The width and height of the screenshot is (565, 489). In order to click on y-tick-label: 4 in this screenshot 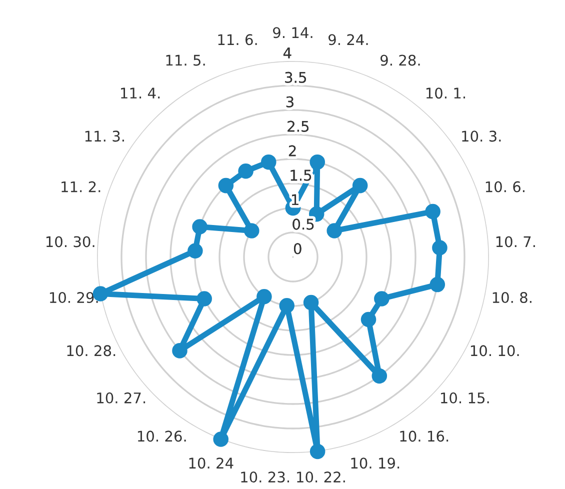, I will do `click(287, 53)`.